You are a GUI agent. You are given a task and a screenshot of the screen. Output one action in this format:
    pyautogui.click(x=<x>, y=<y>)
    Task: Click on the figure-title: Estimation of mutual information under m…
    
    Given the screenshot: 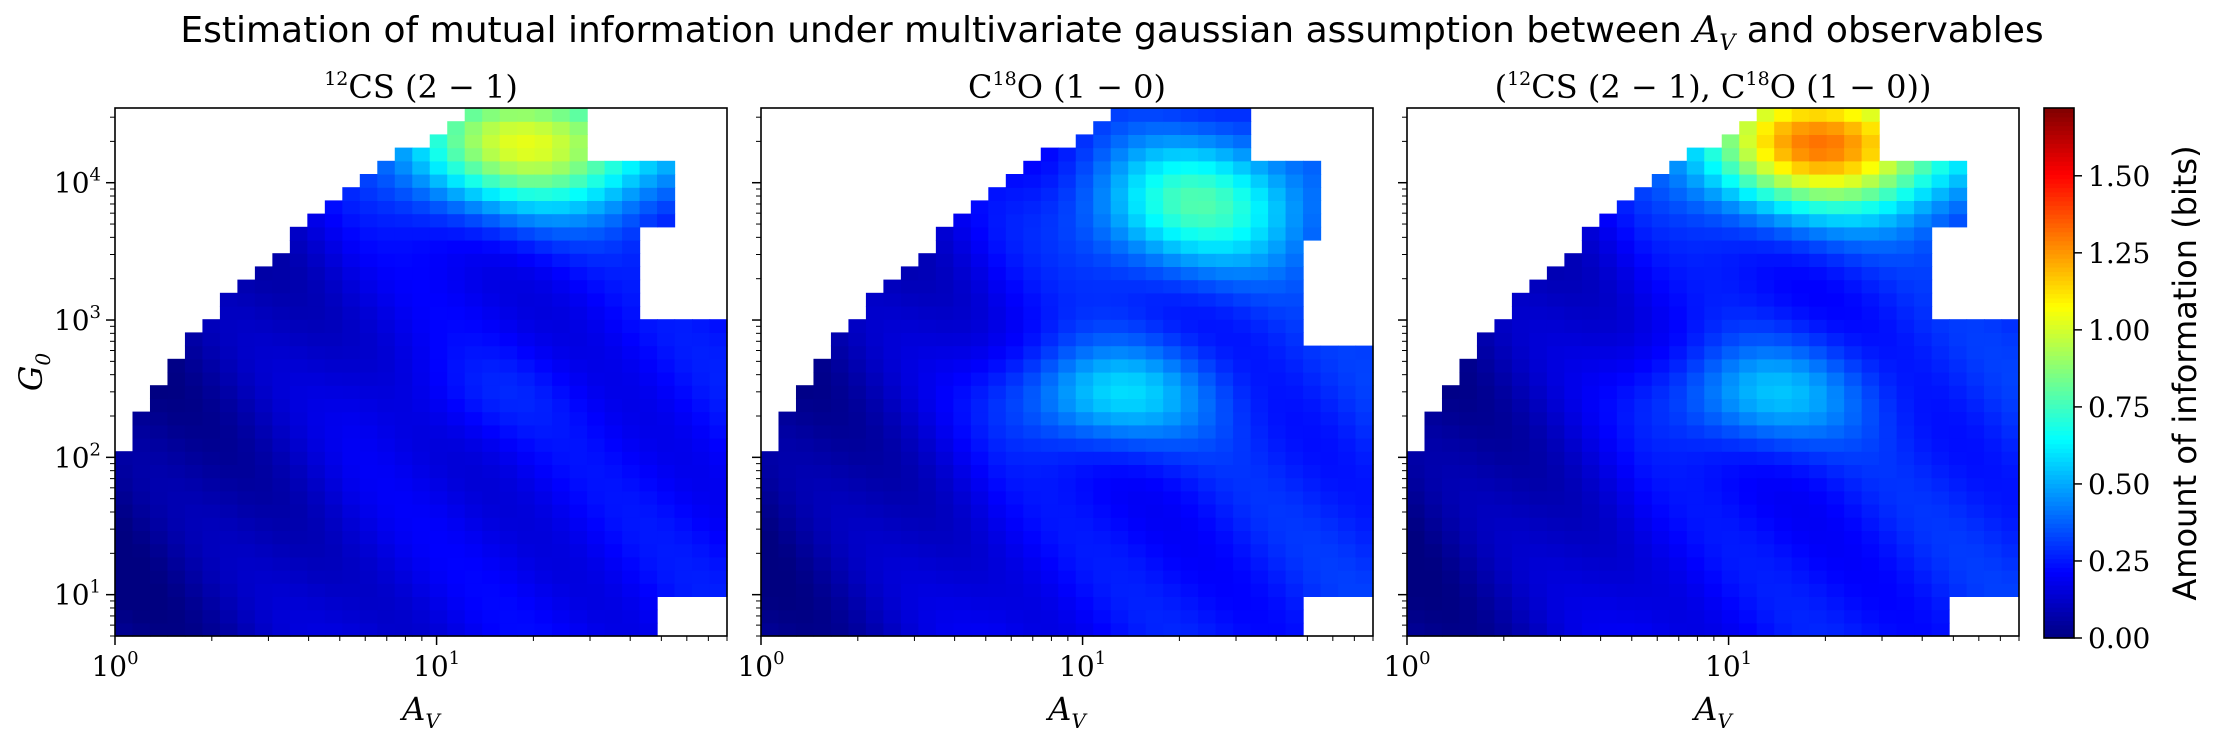 What is the action you would take?
    pyautogui.click(x=1111, y=33)
    